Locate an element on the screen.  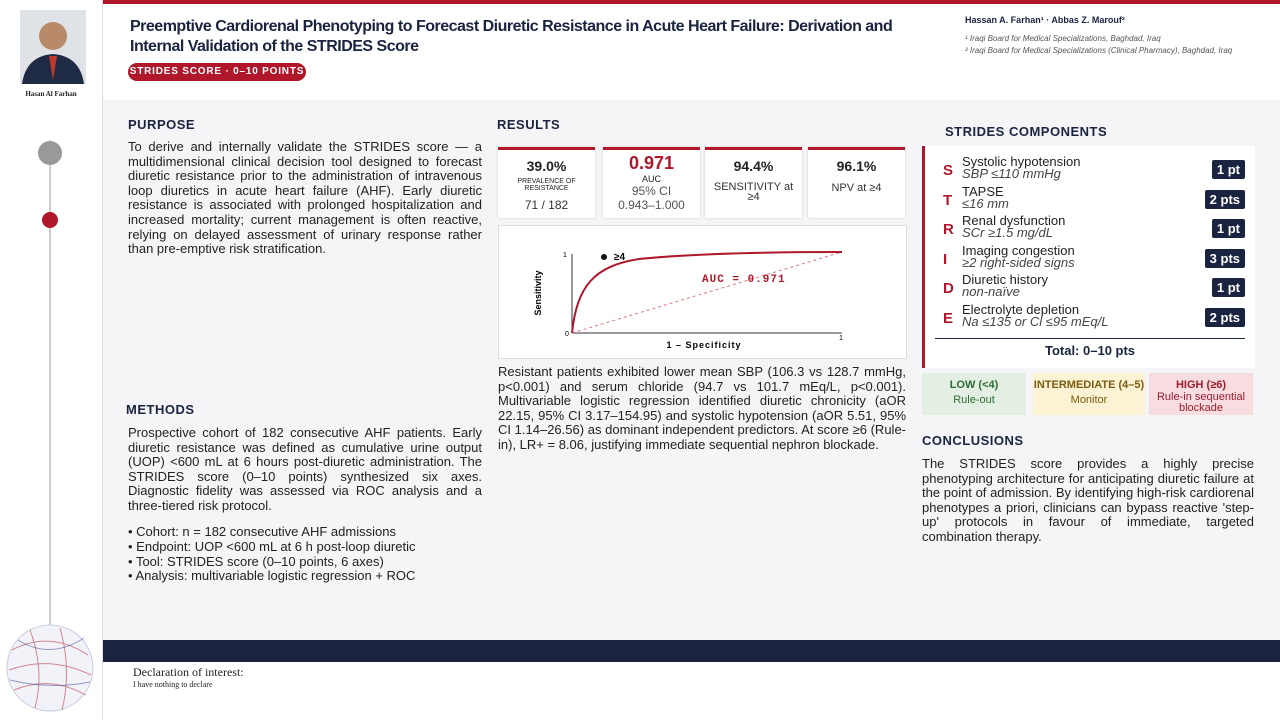
stat-value: 96.1% is located at coordinates (856, 166).